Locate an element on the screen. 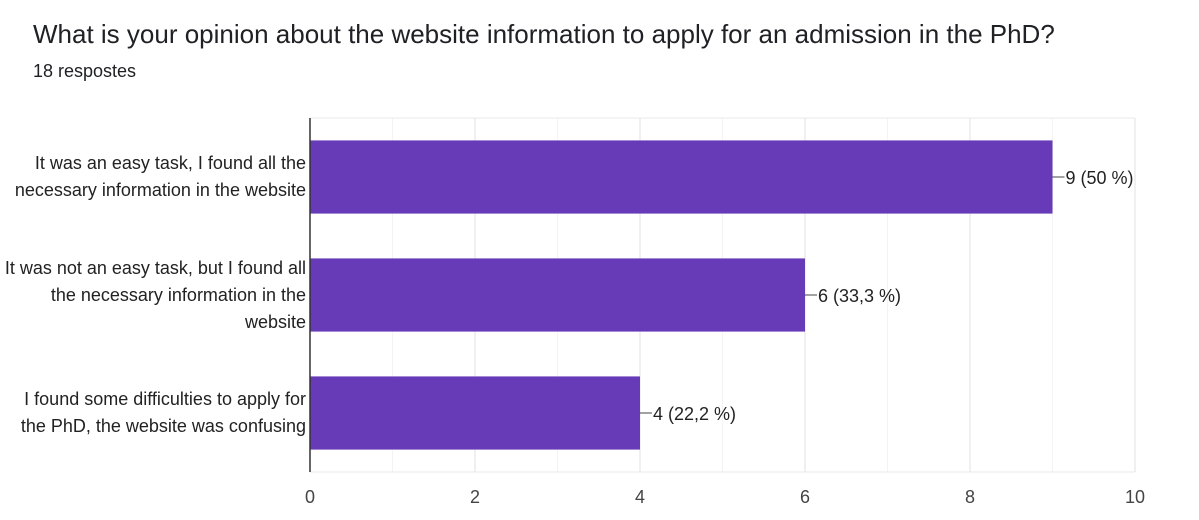 This screenshot has width=1199, height=520. x-tick-label: 0 is located at coordinates (310, 497).